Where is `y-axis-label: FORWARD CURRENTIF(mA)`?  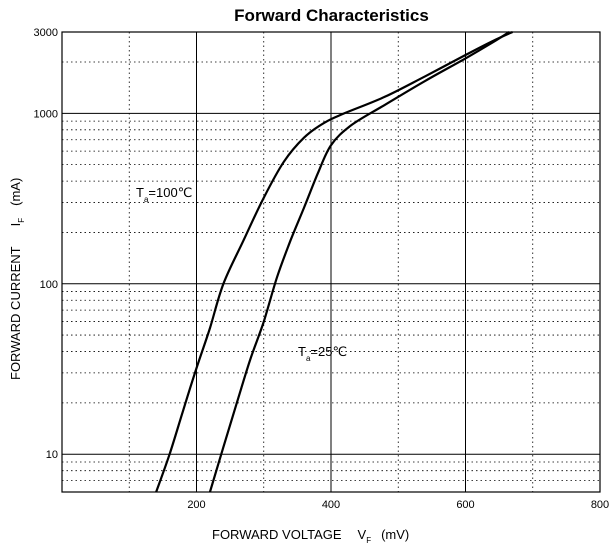 y-axis-label: FORWARD CURRENTIF(mA) is located at coordinates (17, 279).